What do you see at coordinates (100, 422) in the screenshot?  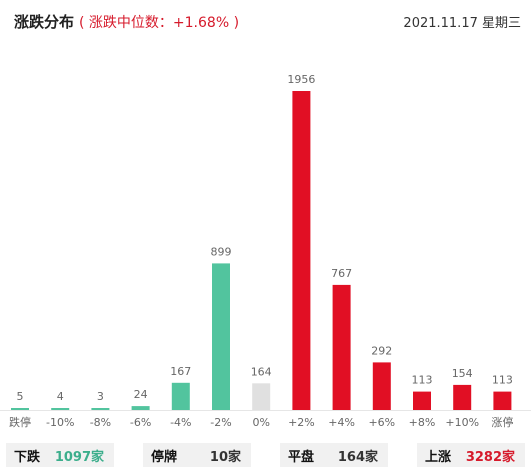 I see `x-tick-label: -8%` at bounding box center [100, 422].